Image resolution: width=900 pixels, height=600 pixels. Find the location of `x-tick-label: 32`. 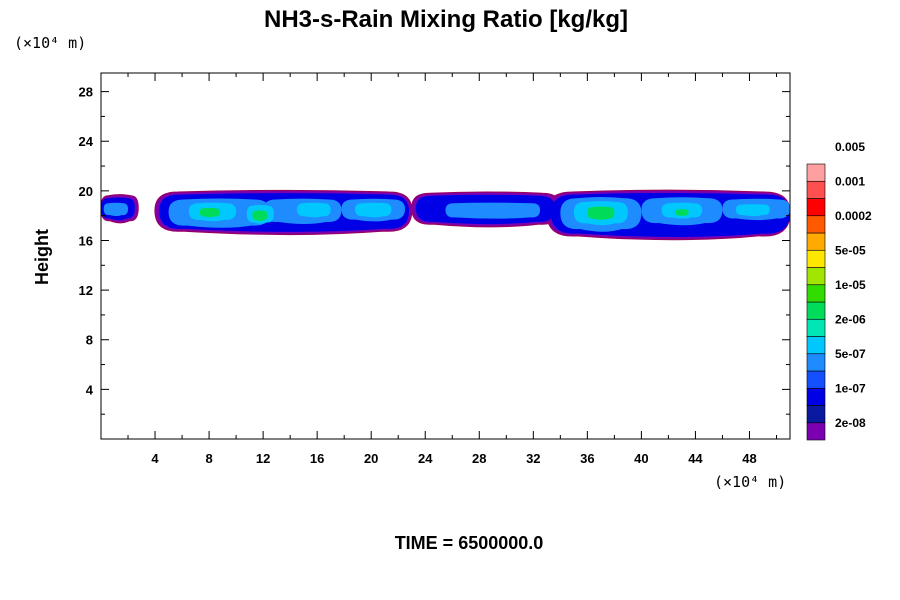

x-tick-label: 32 is located at coordinates (533, 458).